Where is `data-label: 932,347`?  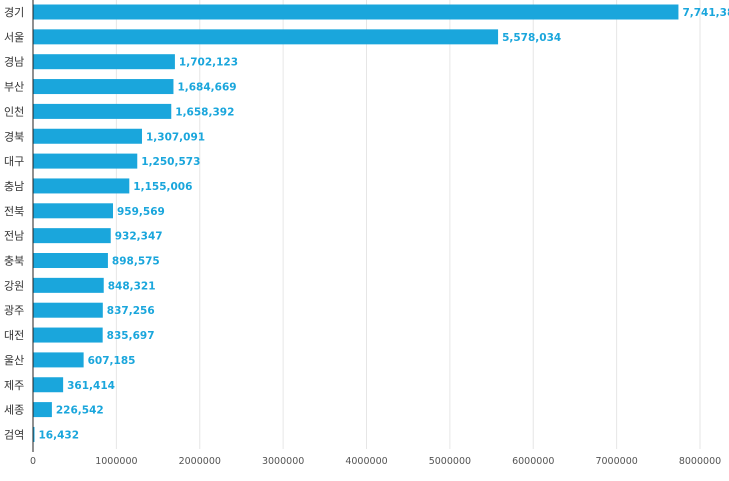 data-label: 932,347 is located at coordinates (139, 237).